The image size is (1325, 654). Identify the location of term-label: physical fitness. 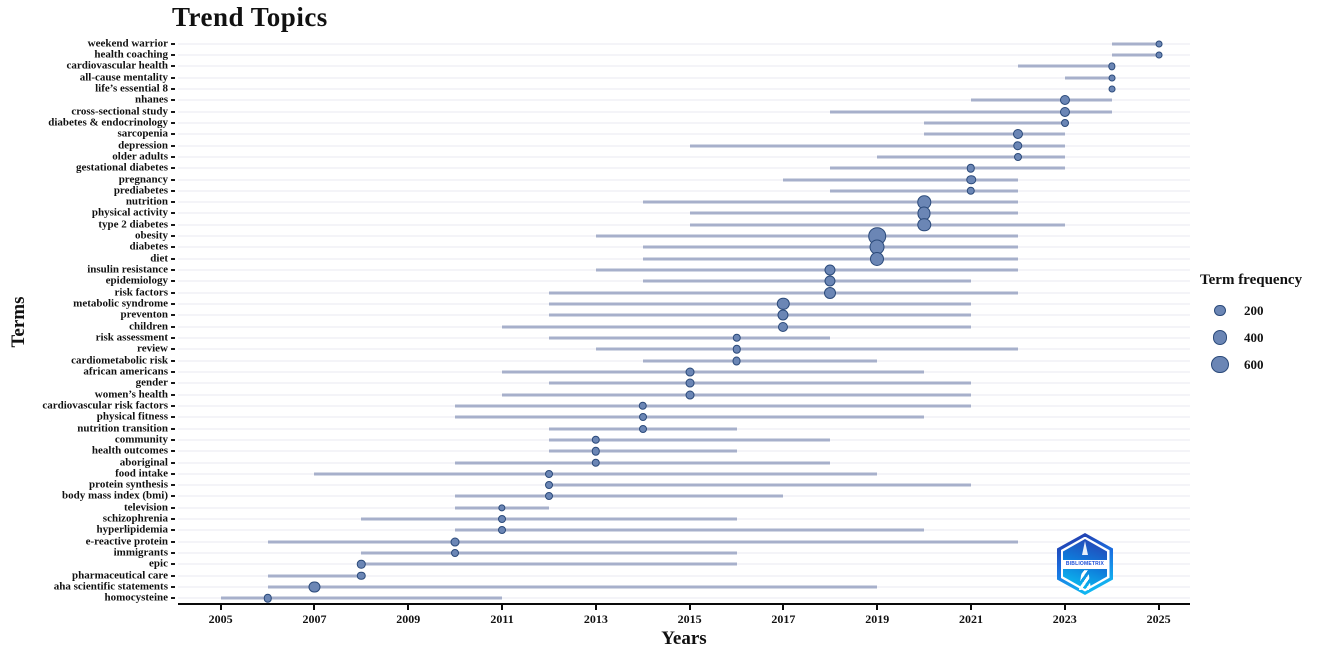
(132, 416).